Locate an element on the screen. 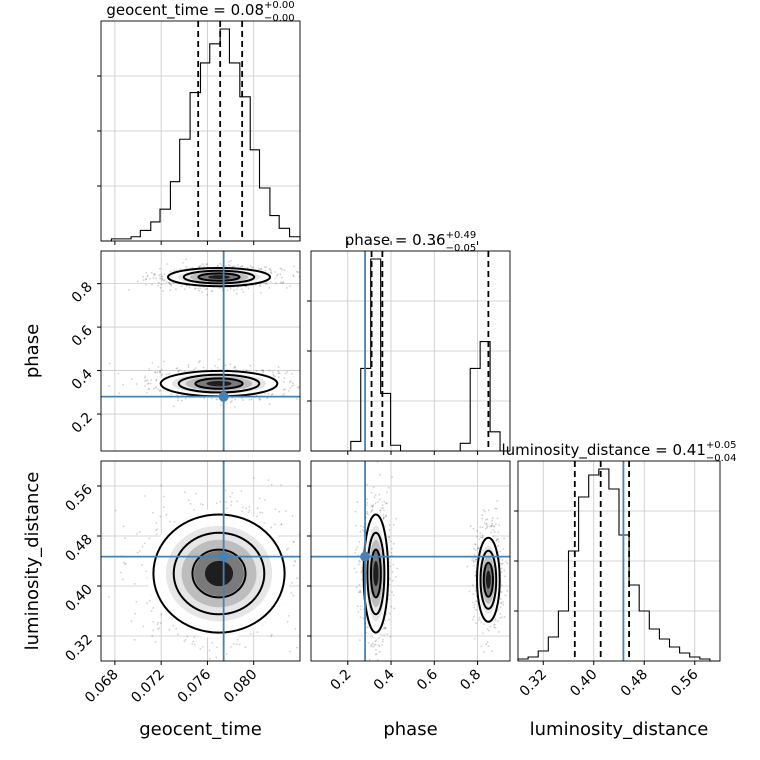  title-main: luminosity_distance = 0.41 is located at coordinates (603, 450).